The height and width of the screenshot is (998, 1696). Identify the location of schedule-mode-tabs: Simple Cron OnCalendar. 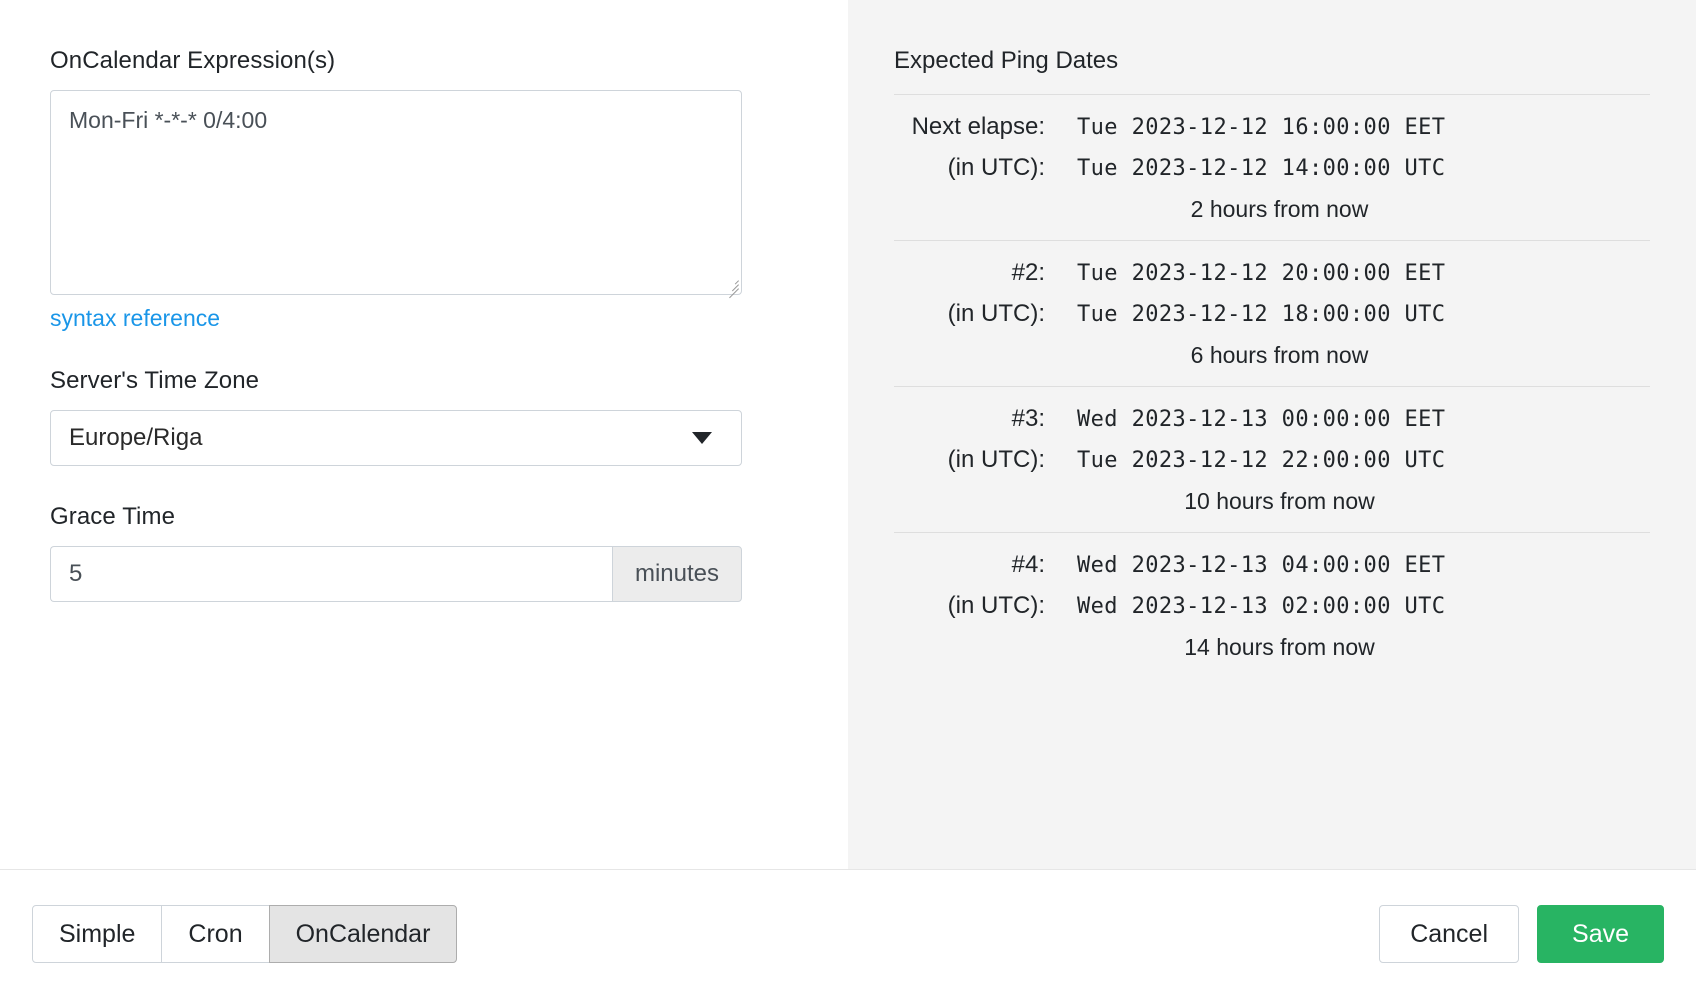
(245, 934).